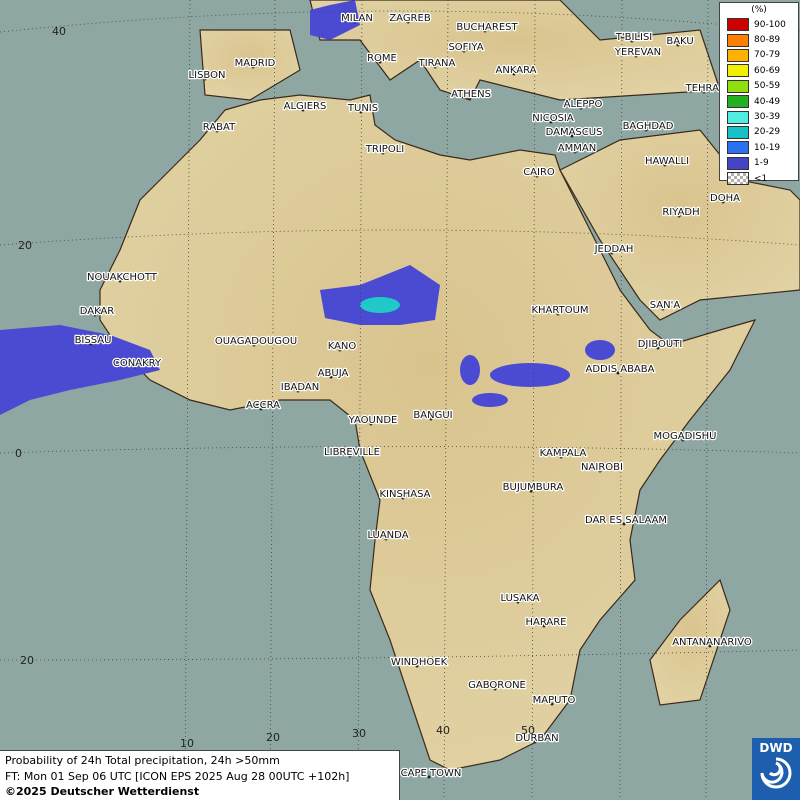 The width and height of the screenshot is (800, 800). I want to click on city-label: KANO, so click(342, 346).